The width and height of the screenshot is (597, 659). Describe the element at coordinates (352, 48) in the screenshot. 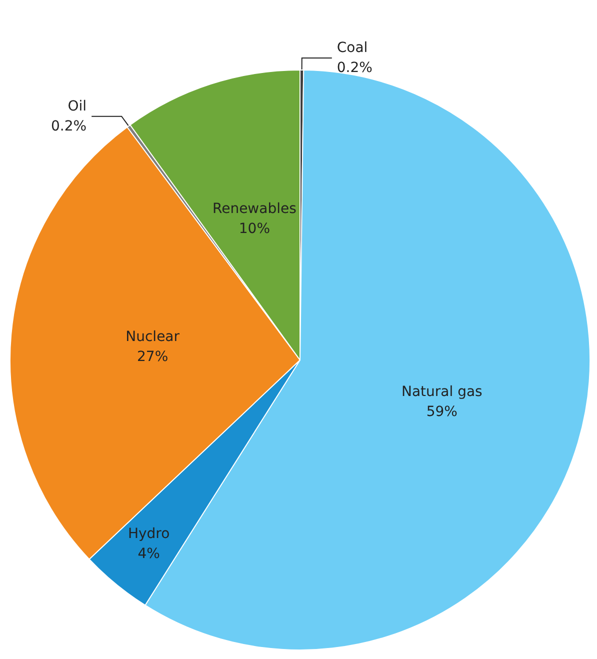

I see `slice-label: Coal` at that location.